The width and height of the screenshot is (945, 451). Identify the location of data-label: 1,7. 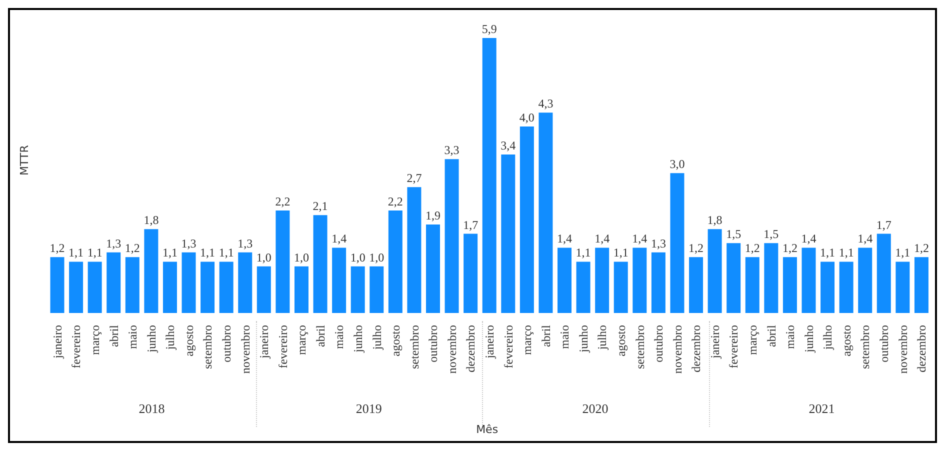
(470, 225).